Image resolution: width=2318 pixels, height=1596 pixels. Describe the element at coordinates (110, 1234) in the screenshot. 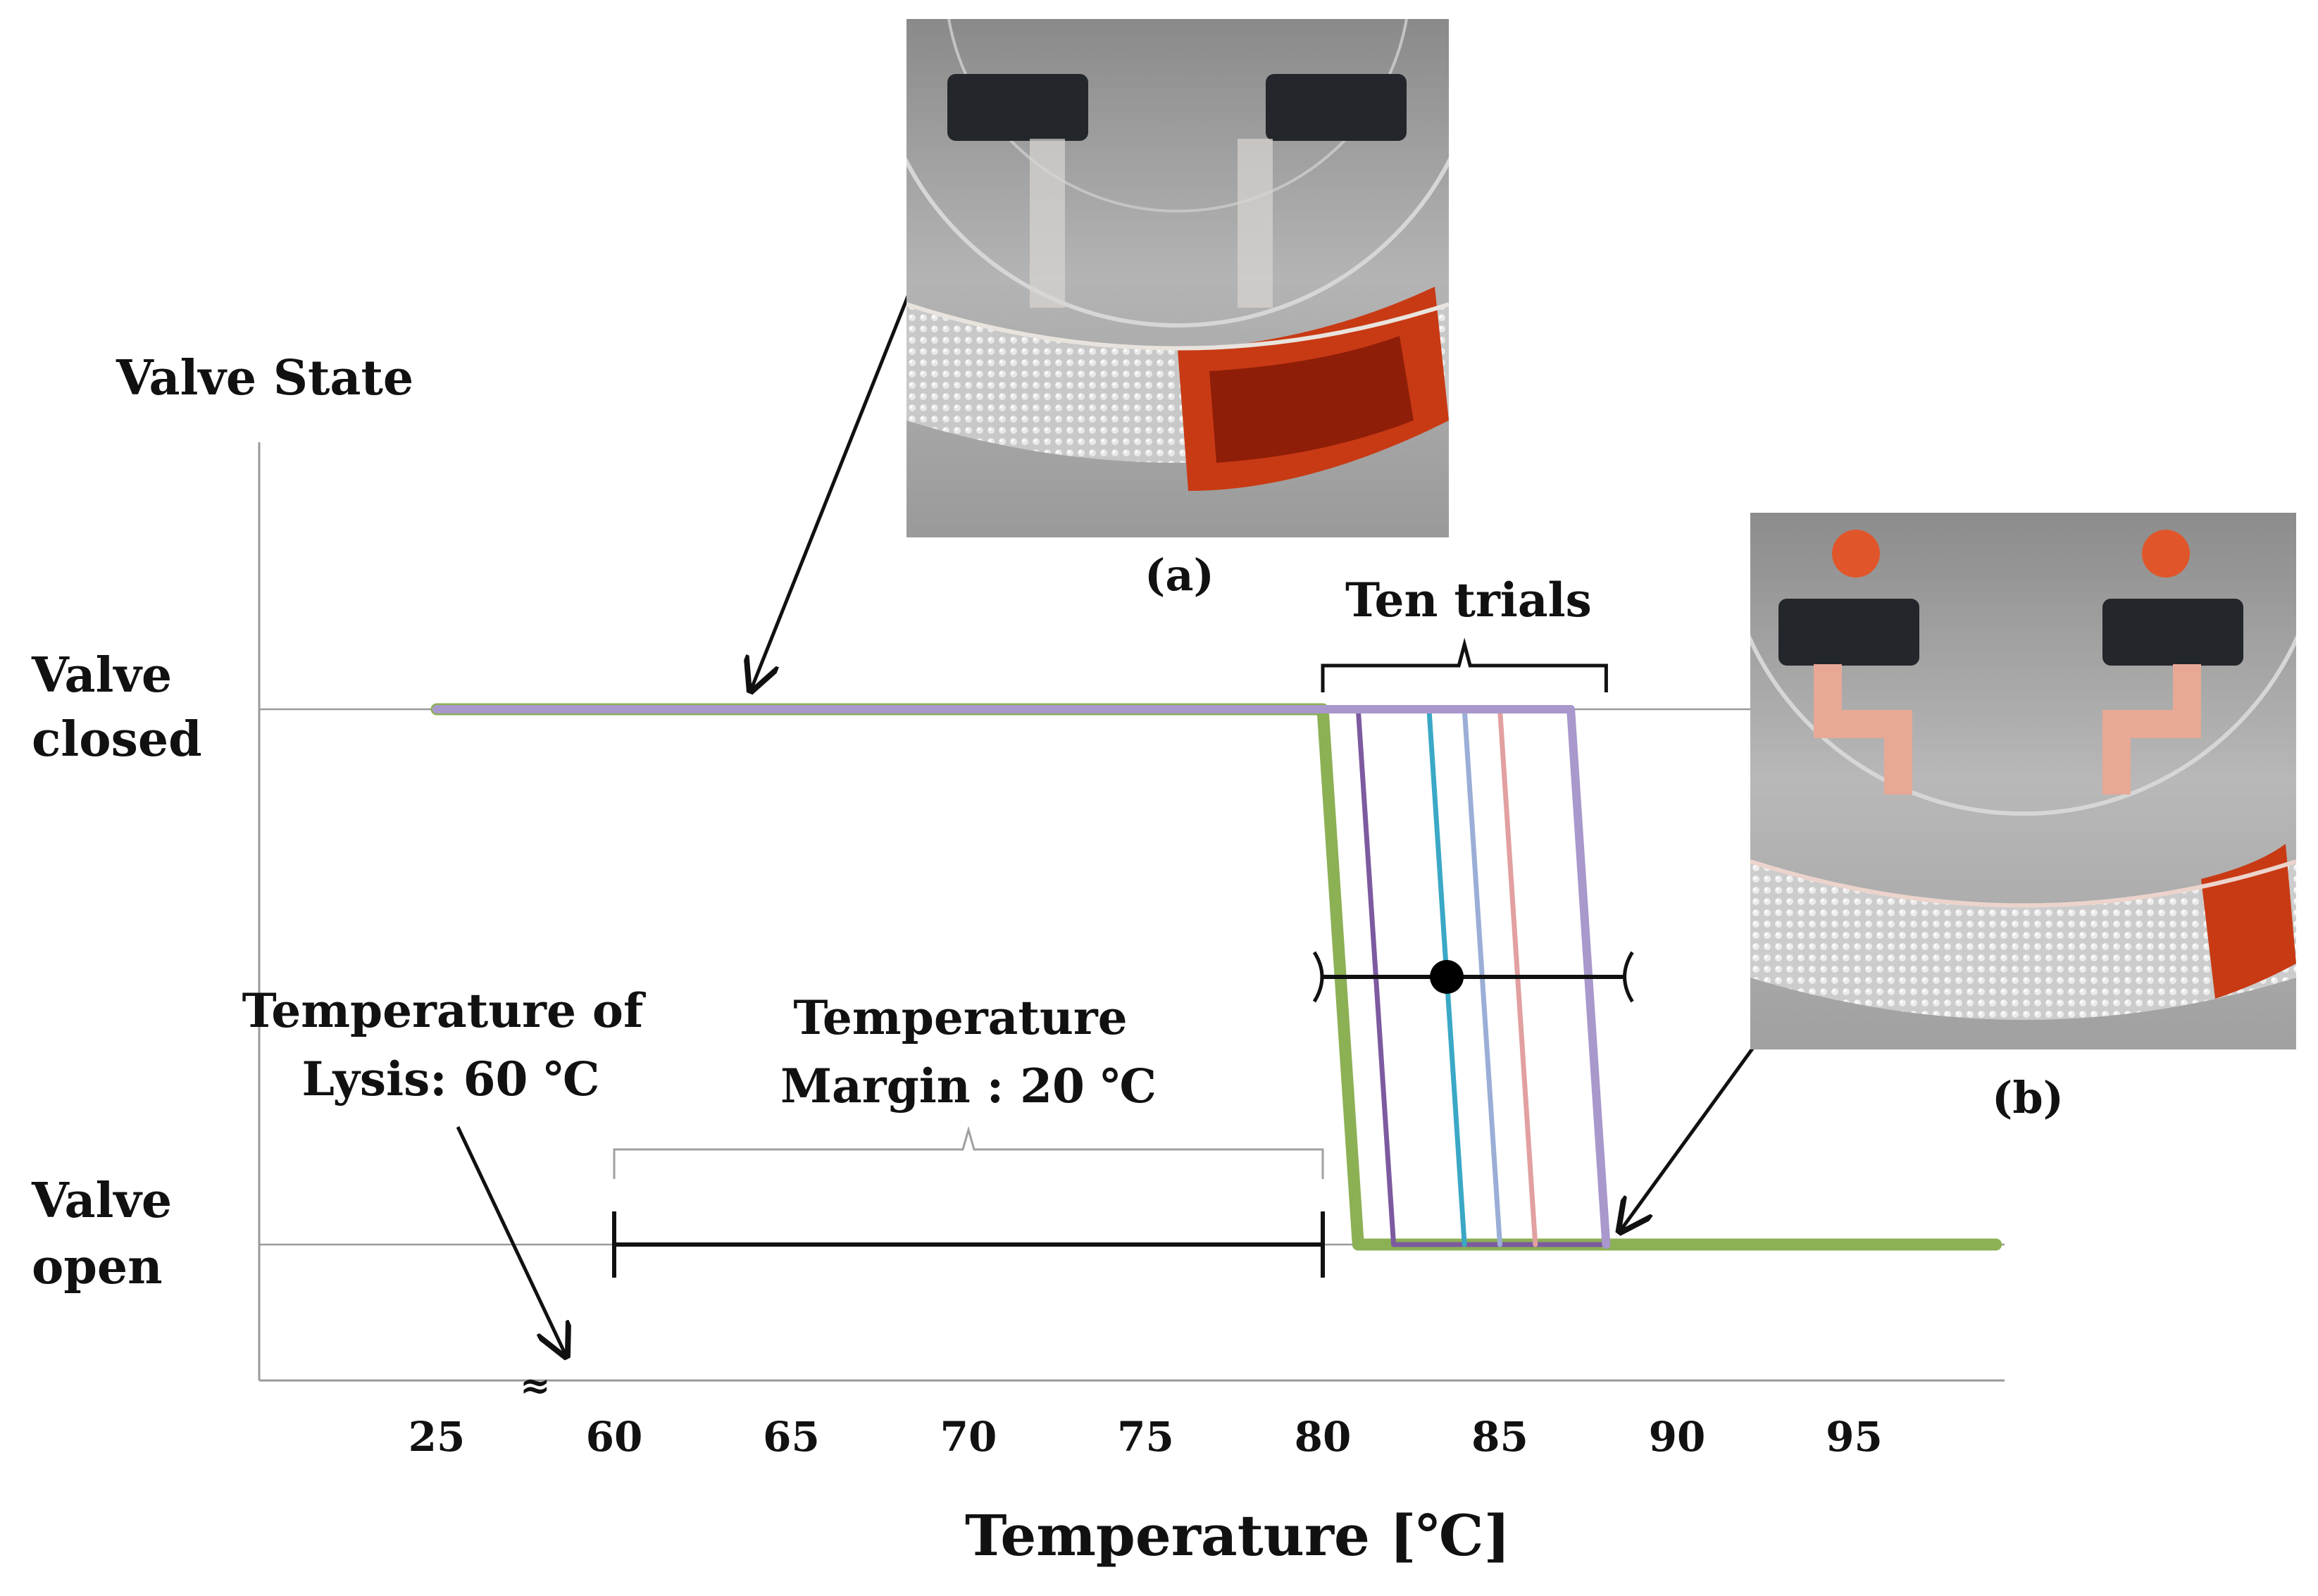

I see `y-label-open: Valve open` at that location.